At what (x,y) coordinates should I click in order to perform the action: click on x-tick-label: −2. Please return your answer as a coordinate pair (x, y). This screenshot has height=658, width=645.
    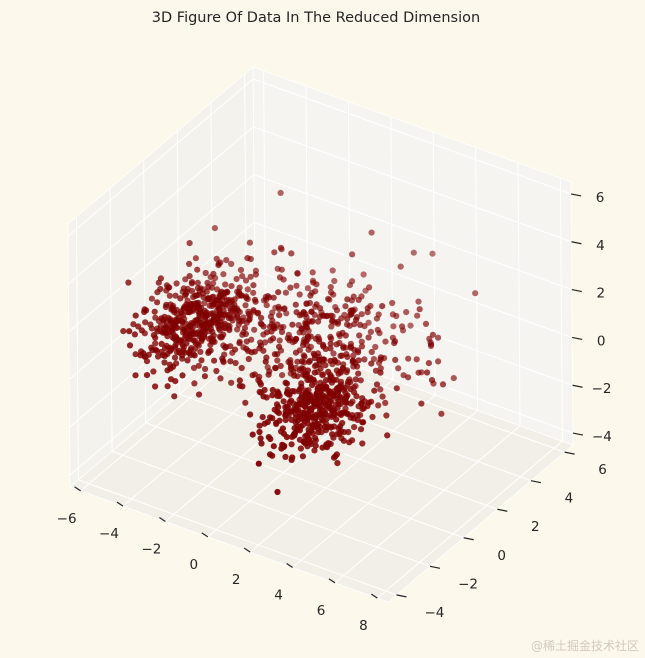
    Looking at the image, I should click on (151, 550).